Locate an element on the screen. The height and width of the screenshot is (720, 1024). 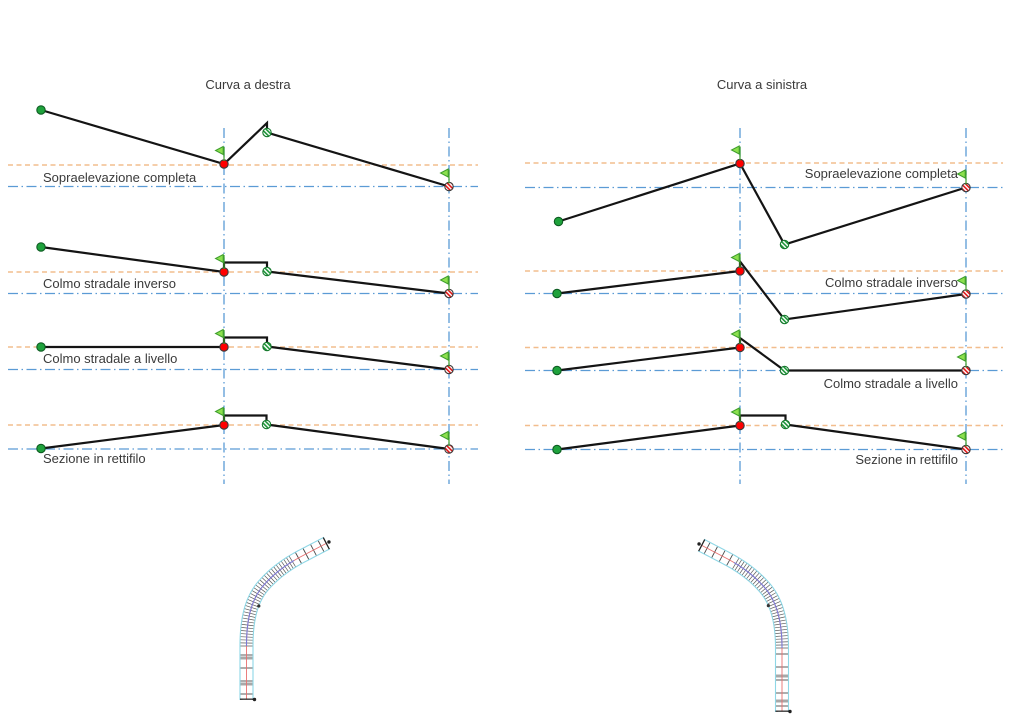
road-plan-left-curve is located at coordinates (744, 626).